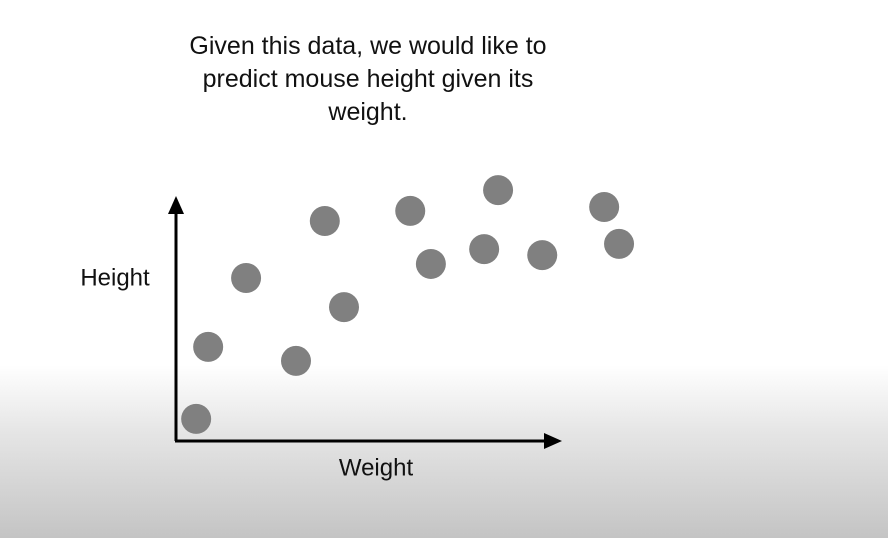  I want to click on y-axis-label: Height, so click(115, 277).